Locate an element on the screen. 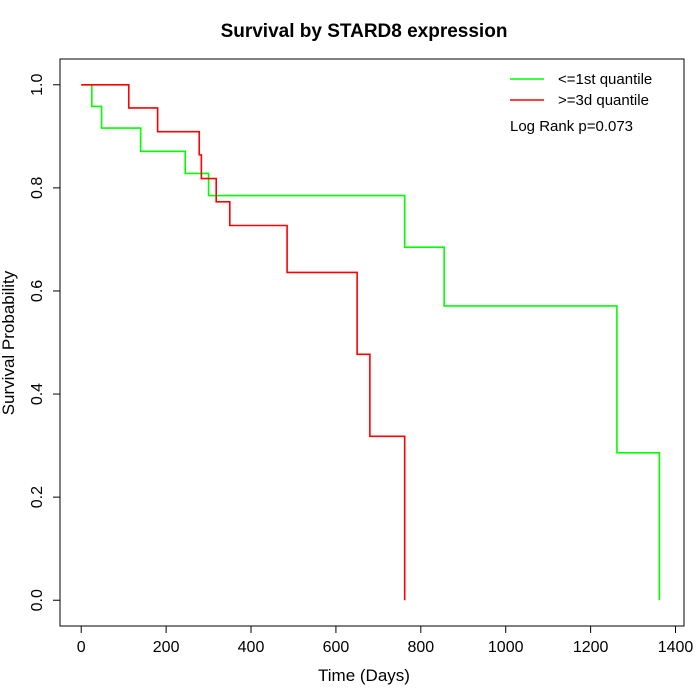  y-axis-label: Survival Probability is located at coordinates (9, 342).